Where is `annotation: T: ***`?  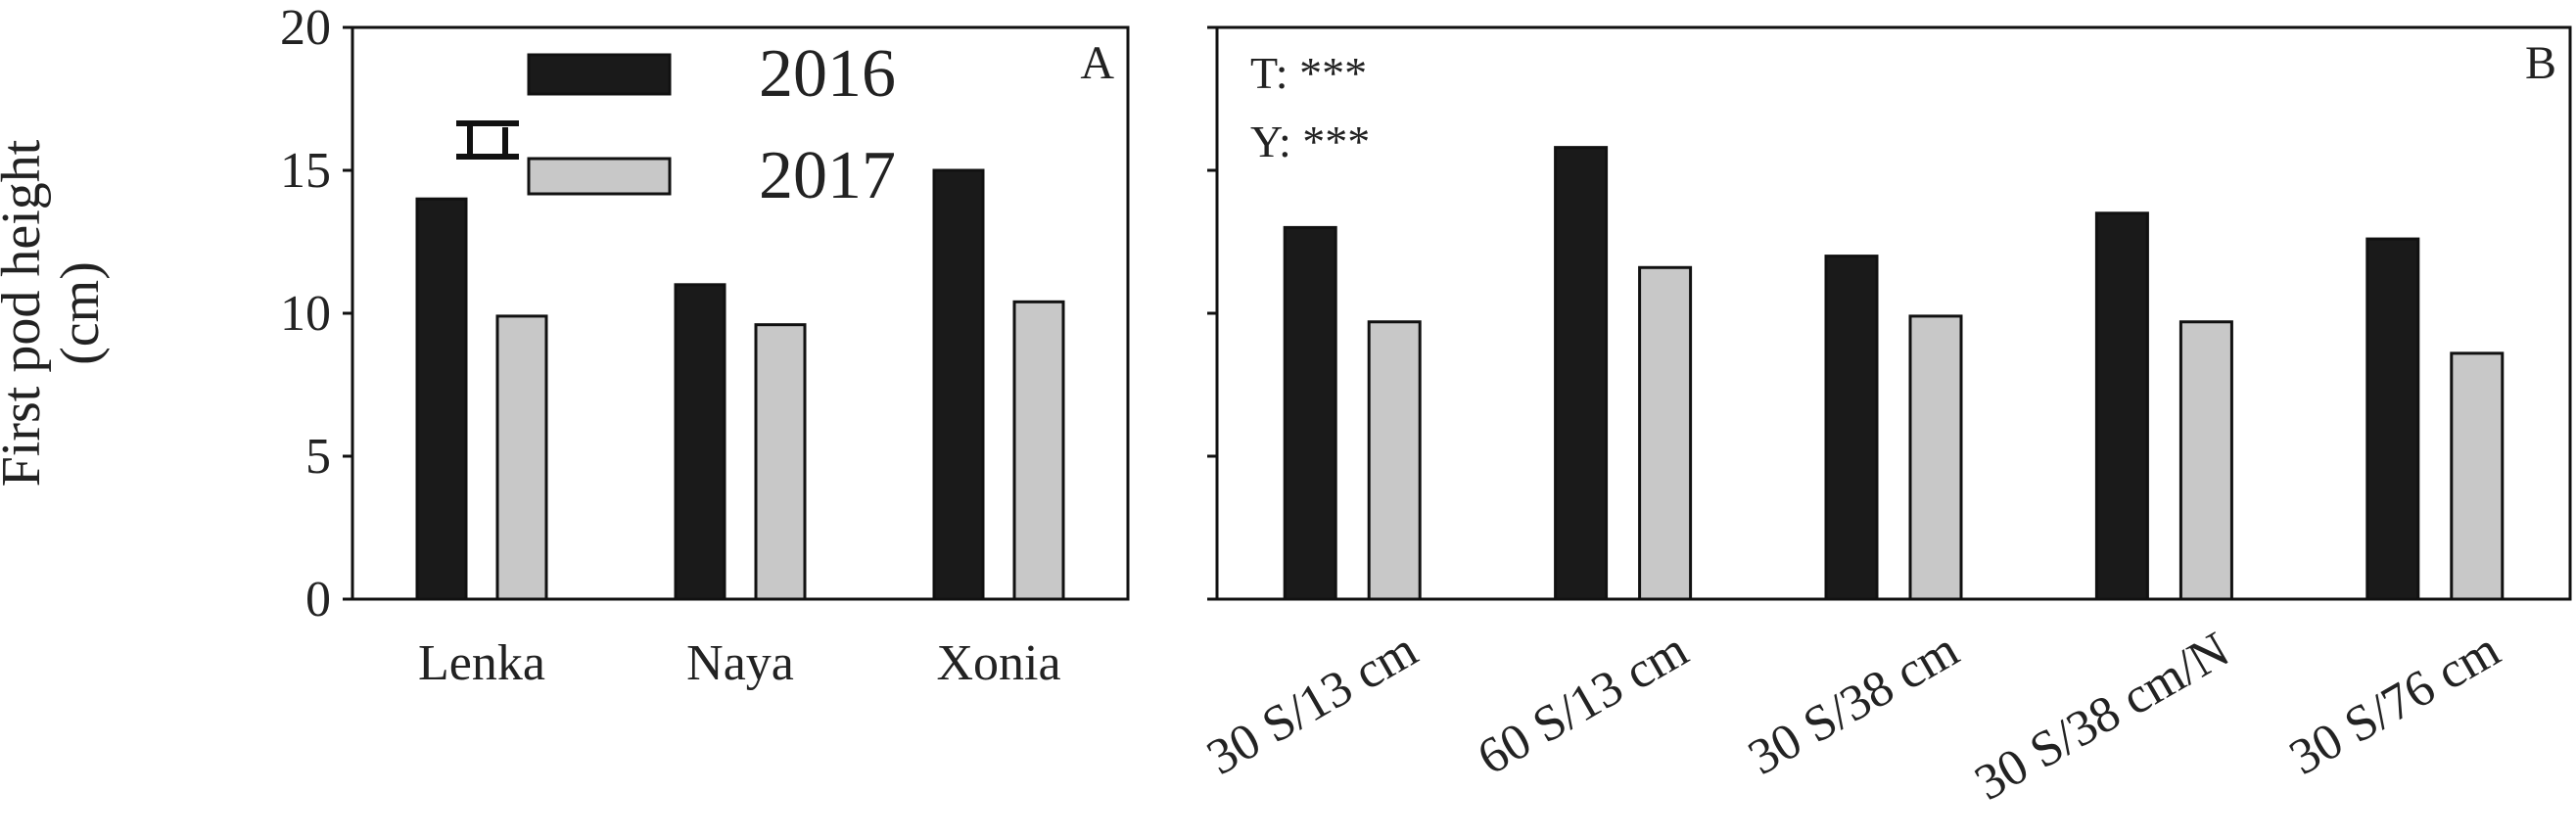 annotation: T: *** is located at coordinates (1308, 73).